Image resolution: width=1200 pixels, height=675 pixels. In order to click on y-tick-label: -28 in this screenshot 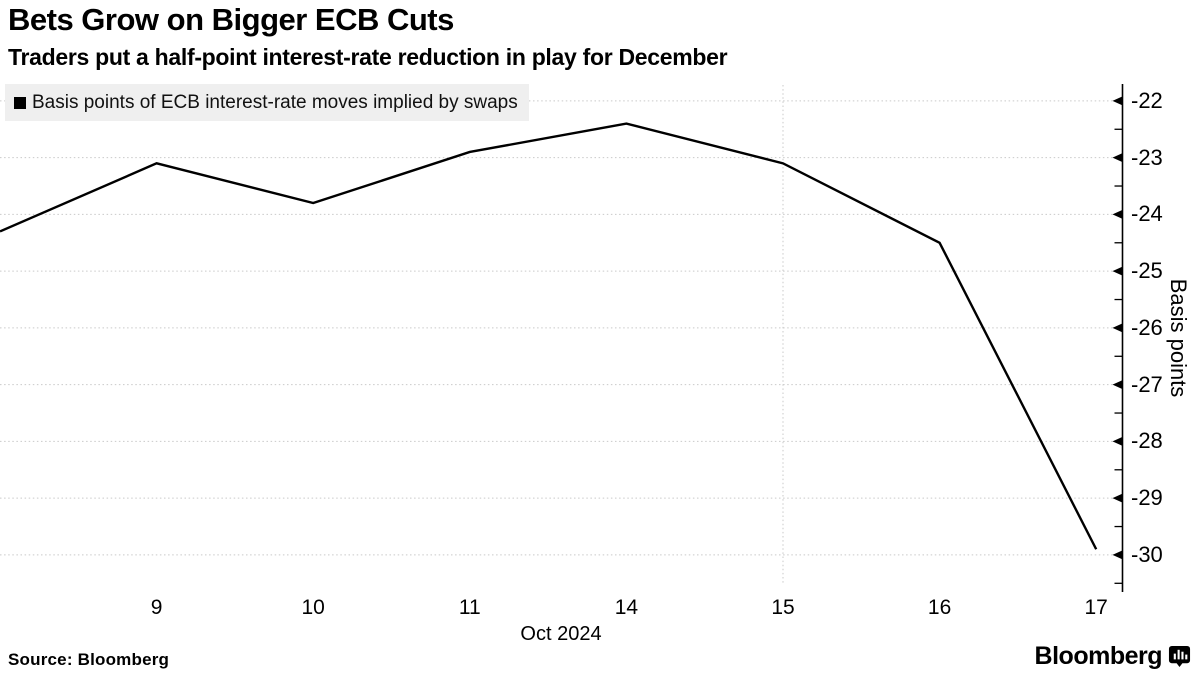, I will do `click(1147, 441)`.